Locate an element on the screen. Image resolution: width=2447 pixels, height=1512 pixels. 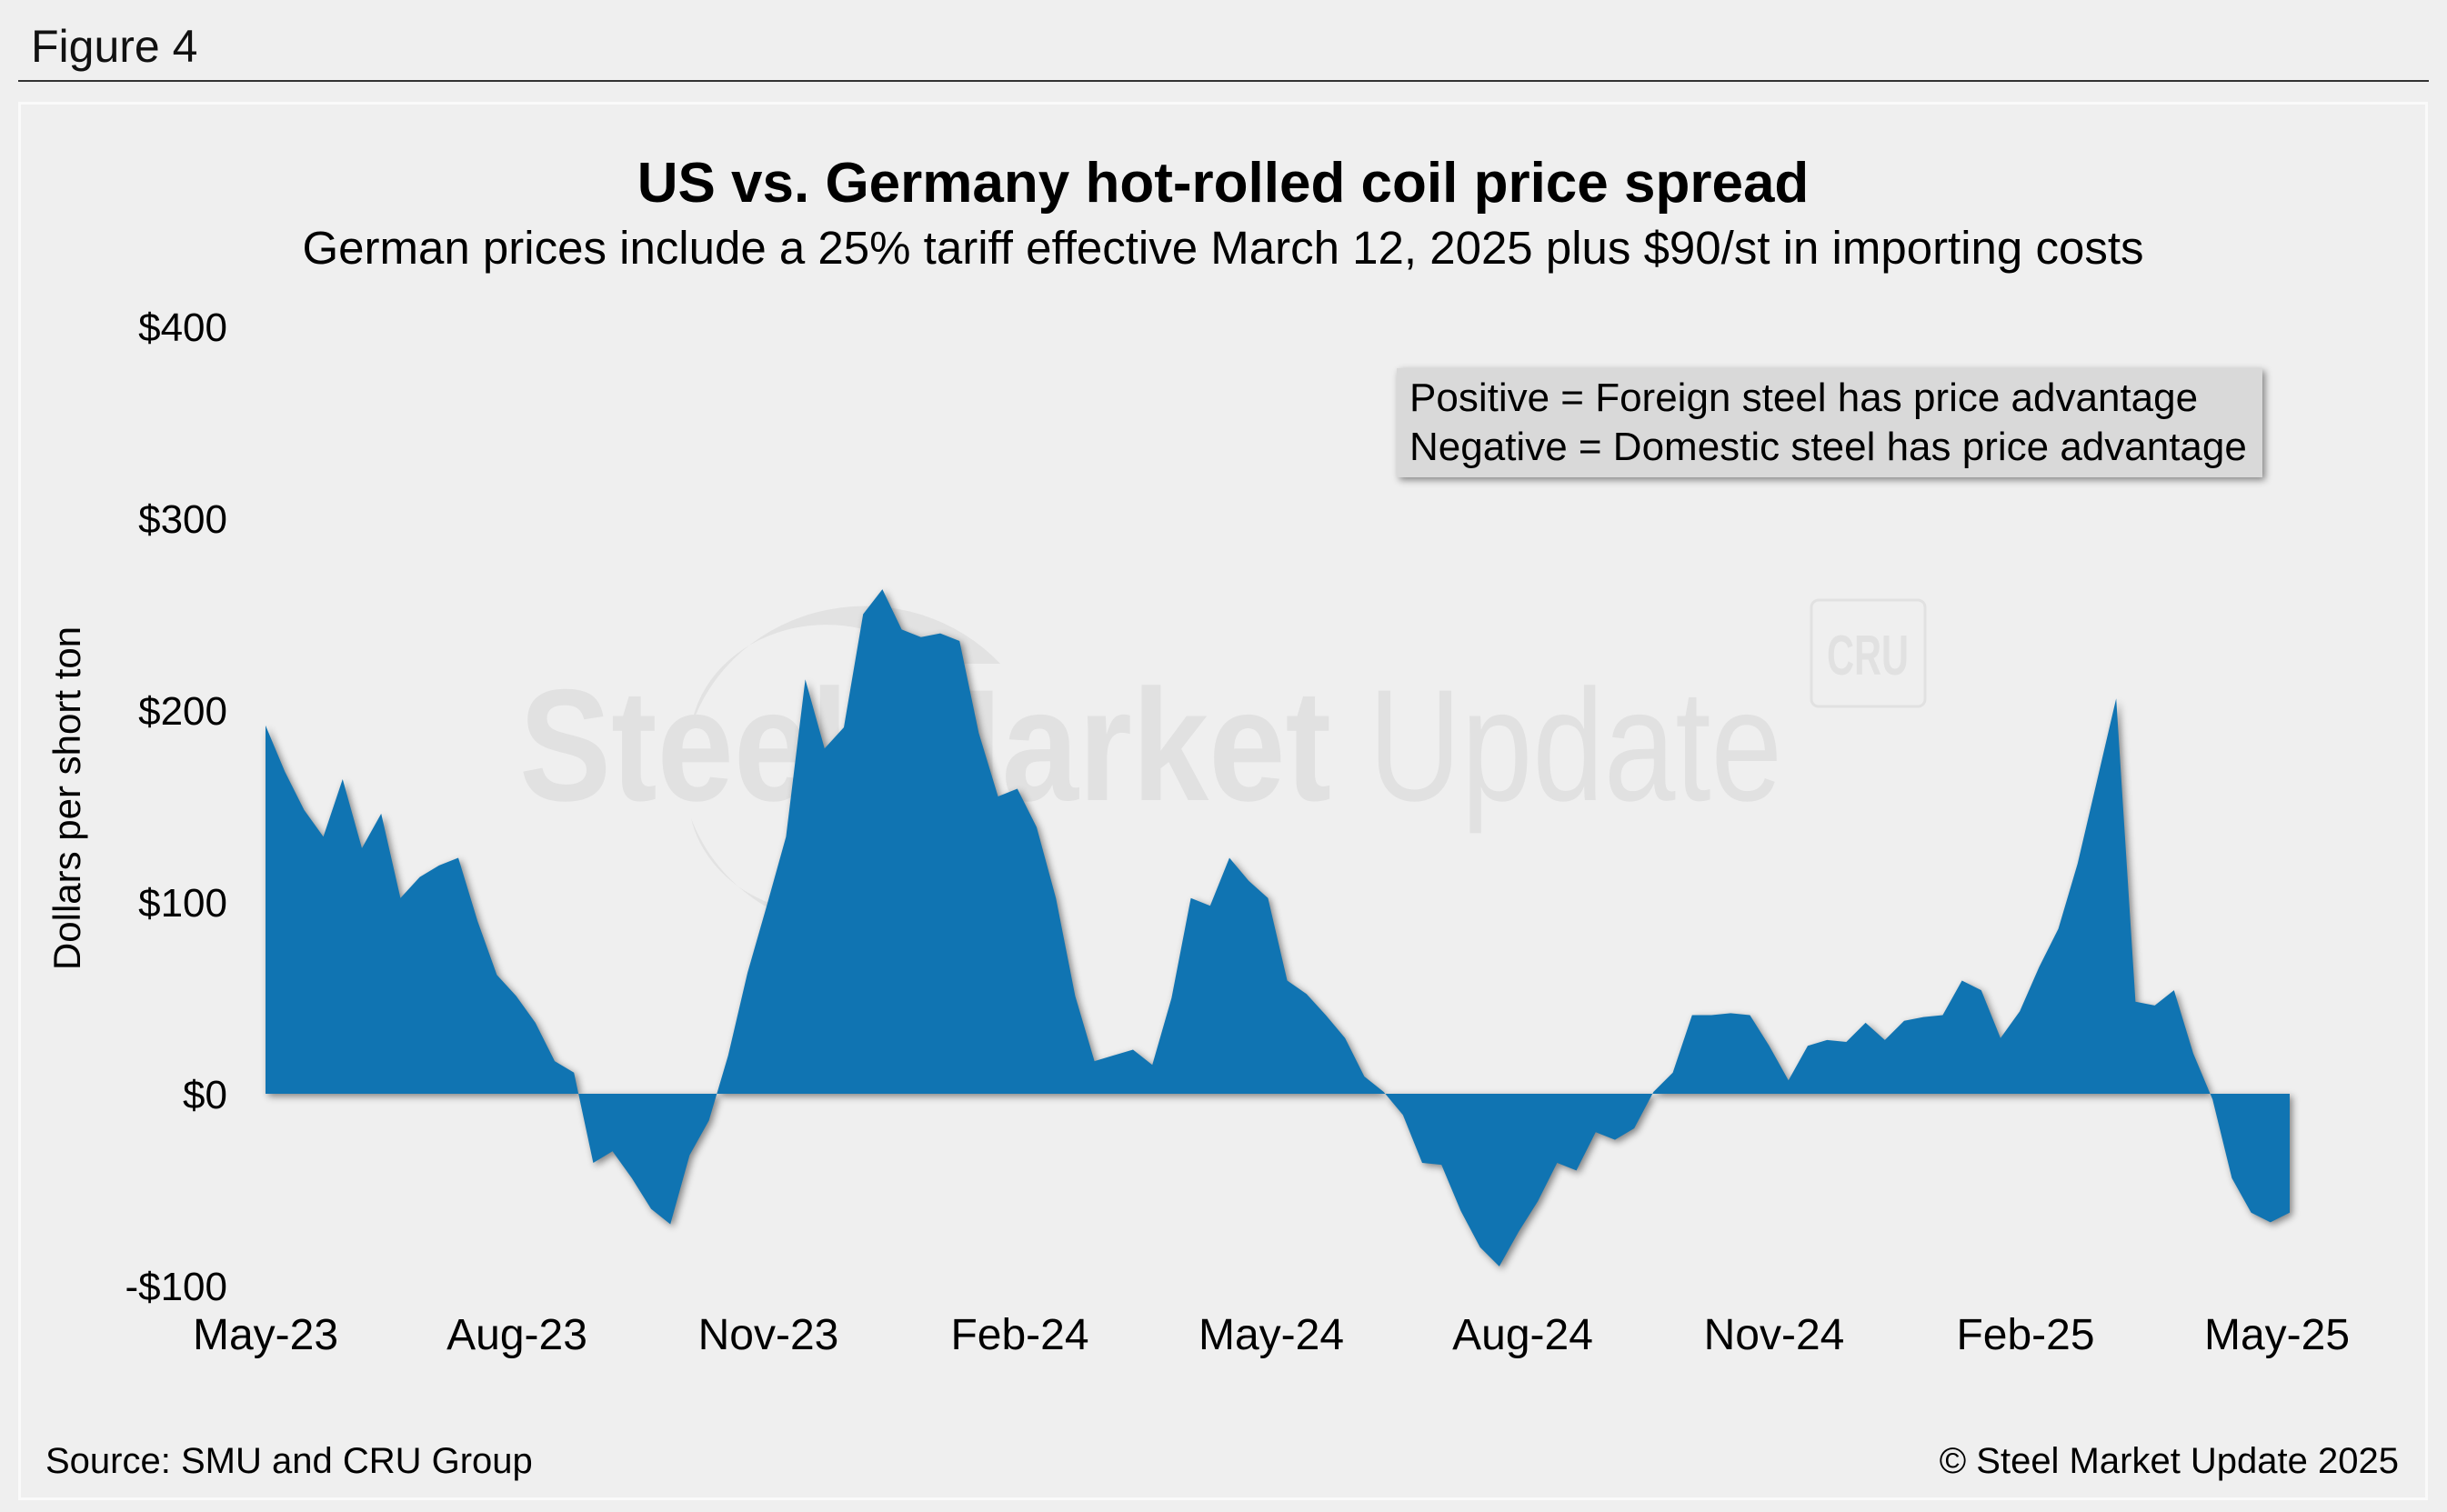
x-tick-label: Nov-23 is located at coordinates (769, 1335).